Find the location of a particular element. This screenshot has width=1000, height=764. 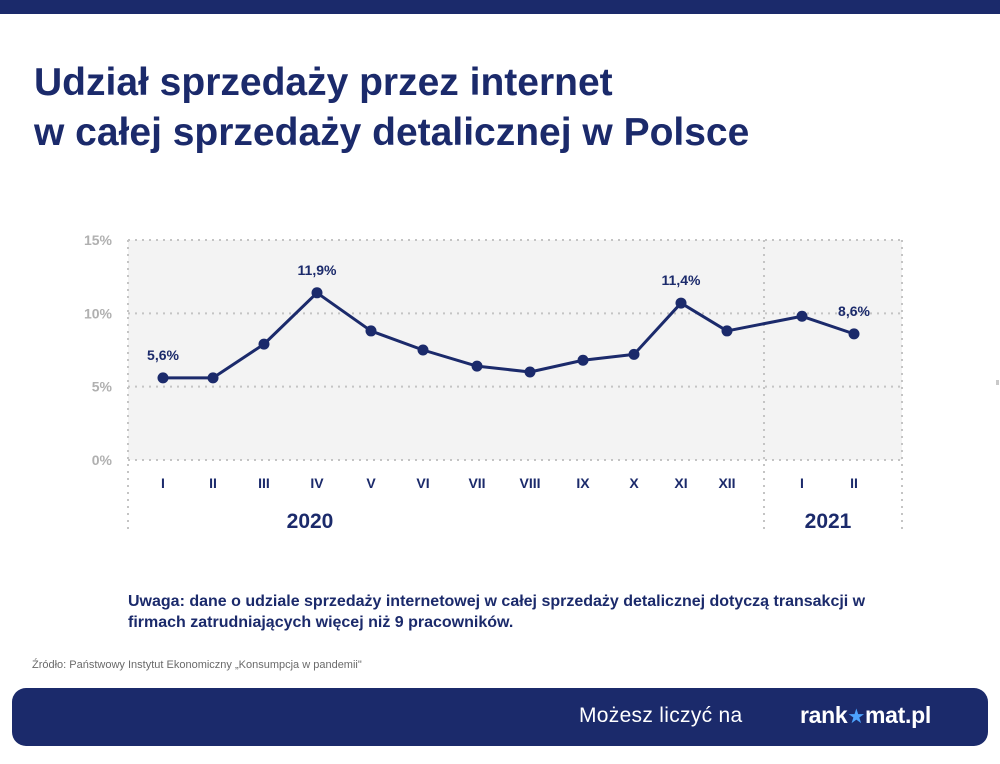

star-icon: ★ is located at coordinates (856, 717).